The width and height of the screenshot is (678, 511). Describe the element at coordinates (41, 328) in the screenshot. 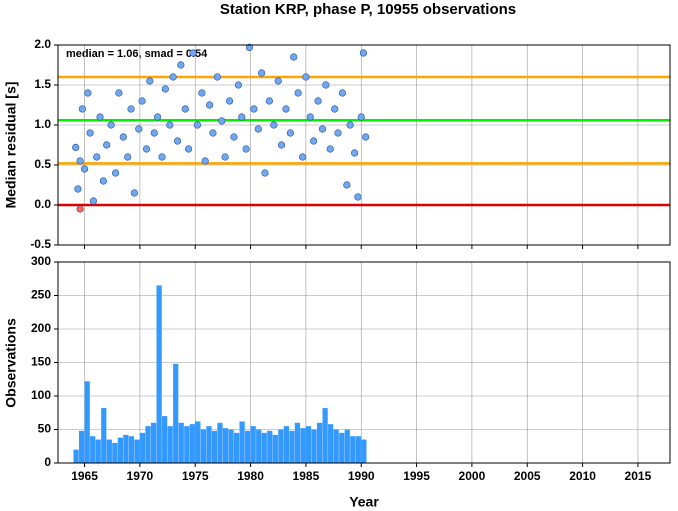

I see `y-tick-label: 200` at that location.